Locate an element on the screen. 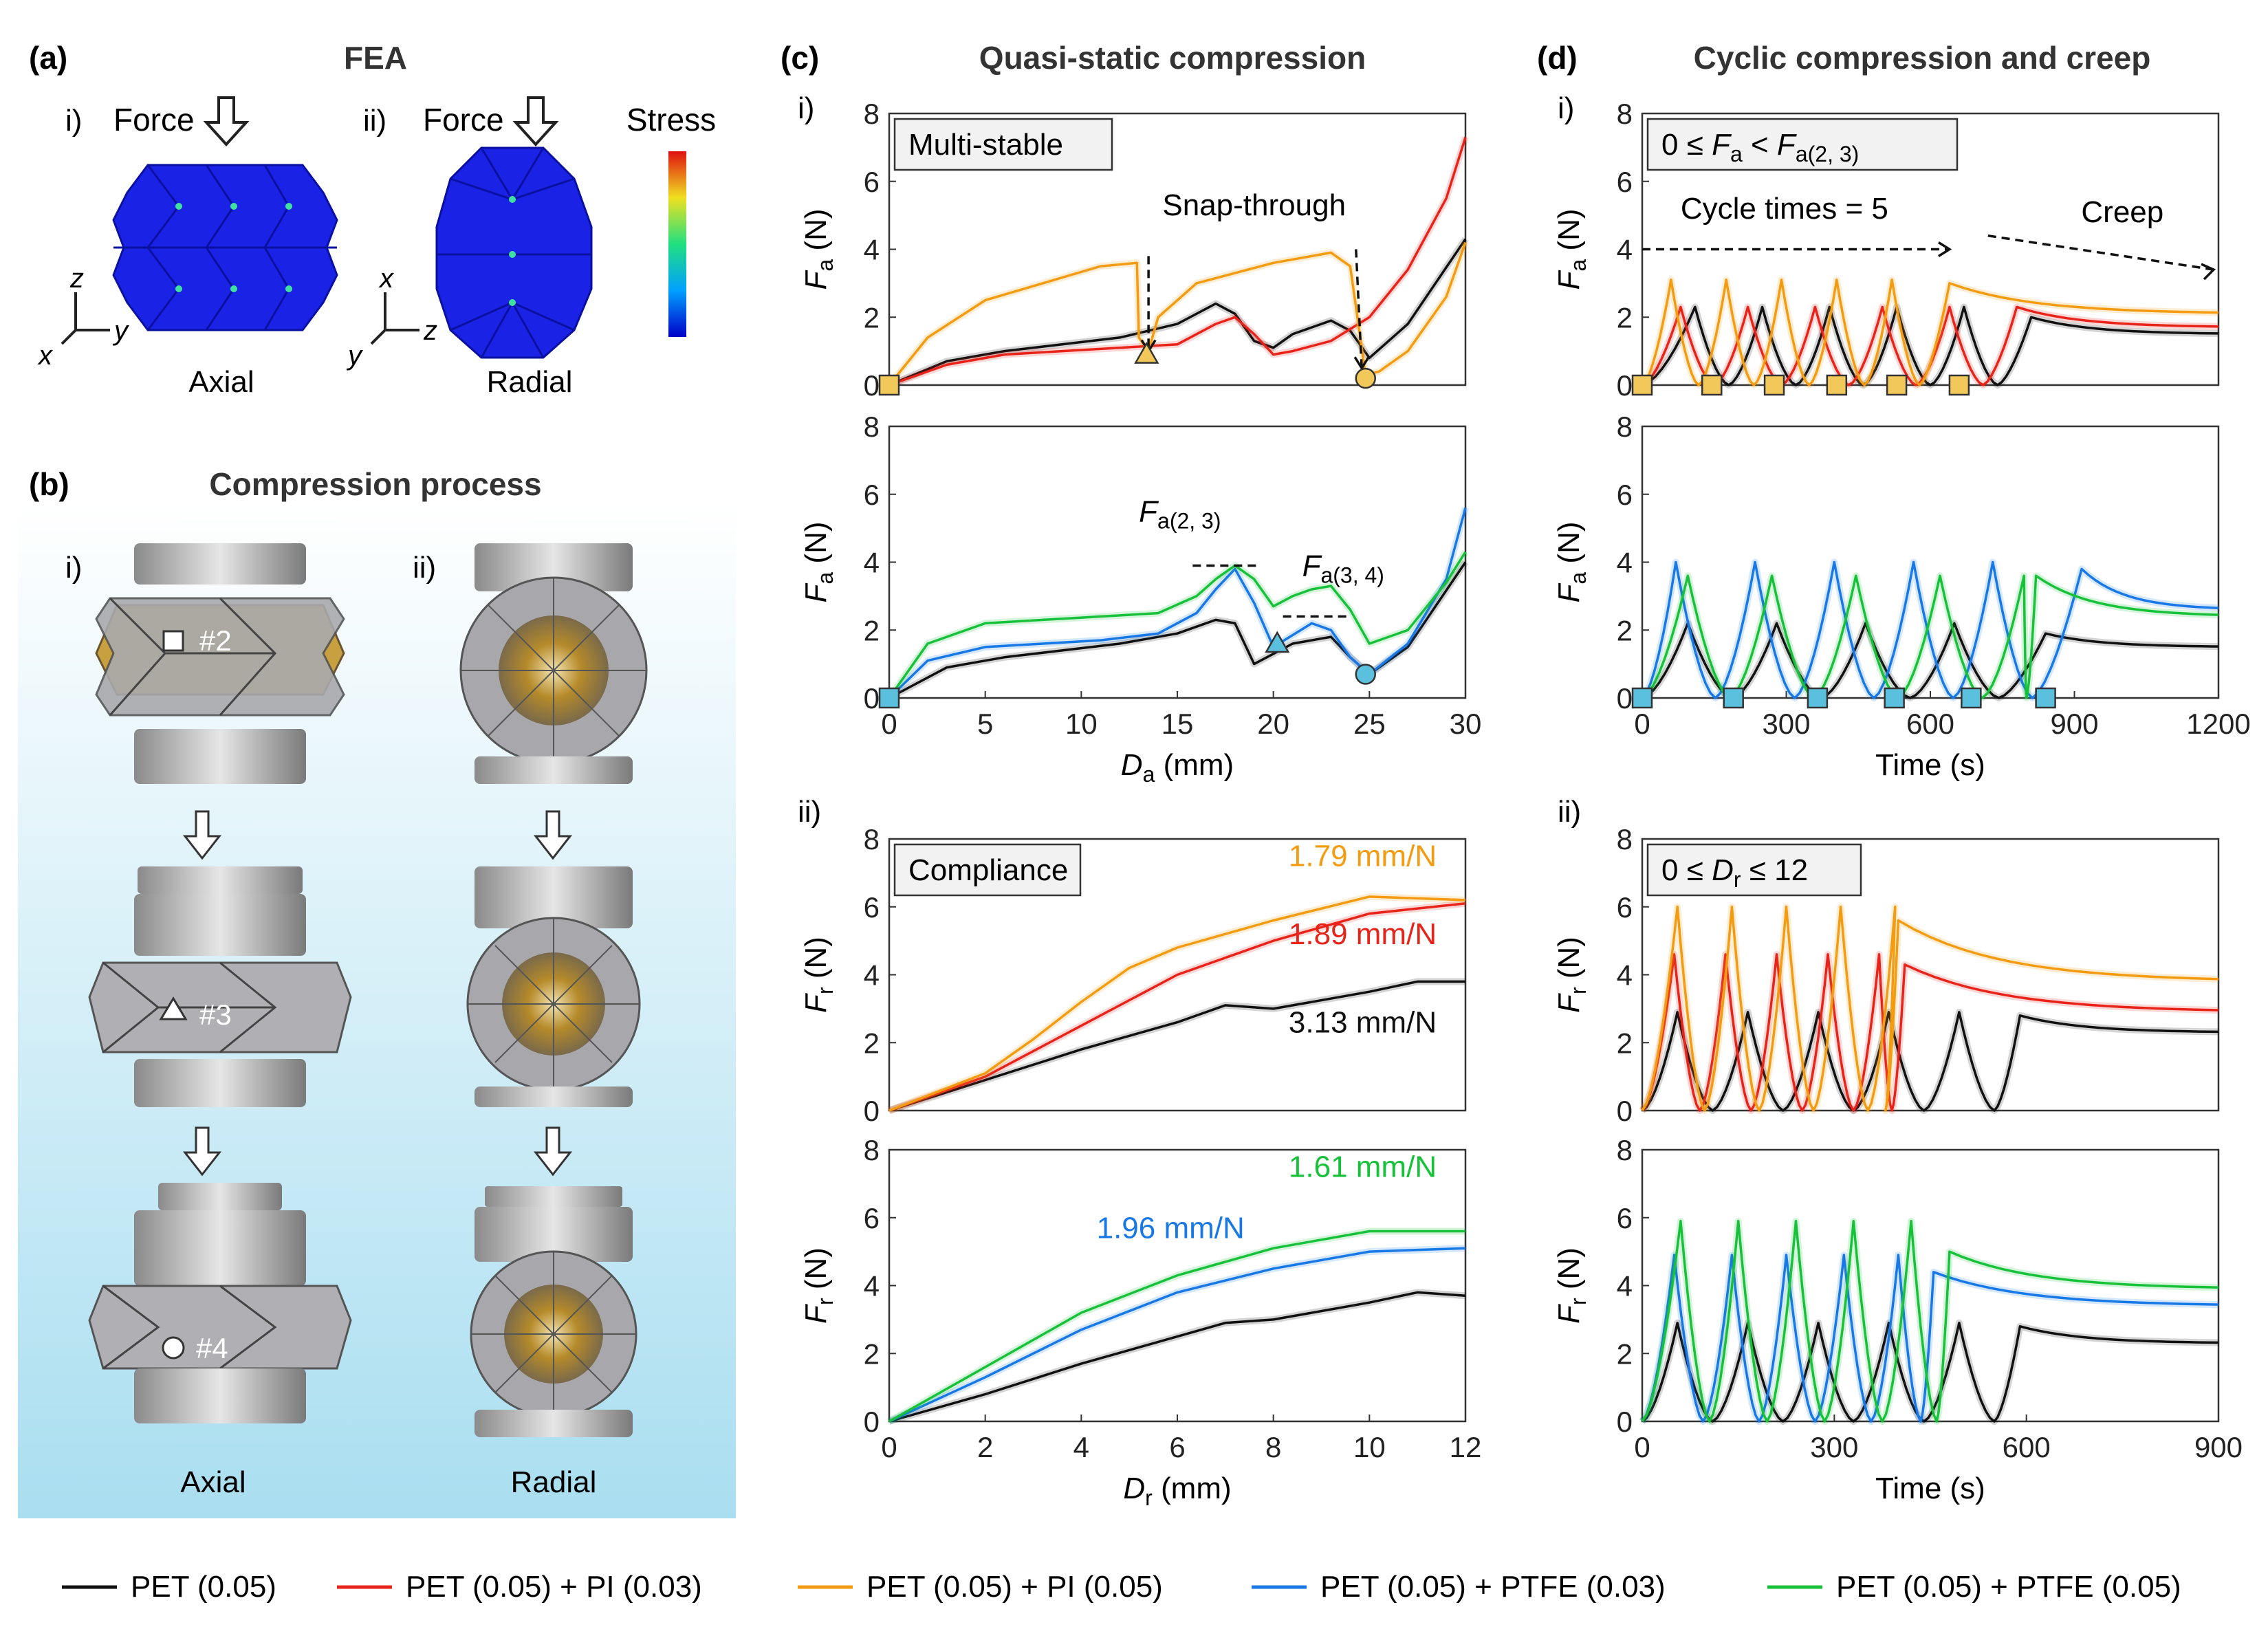 Image resolution: width=2268 pixels, height=1627 pixels. box-label-prefix: 0 ≤ is located at coordinates (1686, 145).